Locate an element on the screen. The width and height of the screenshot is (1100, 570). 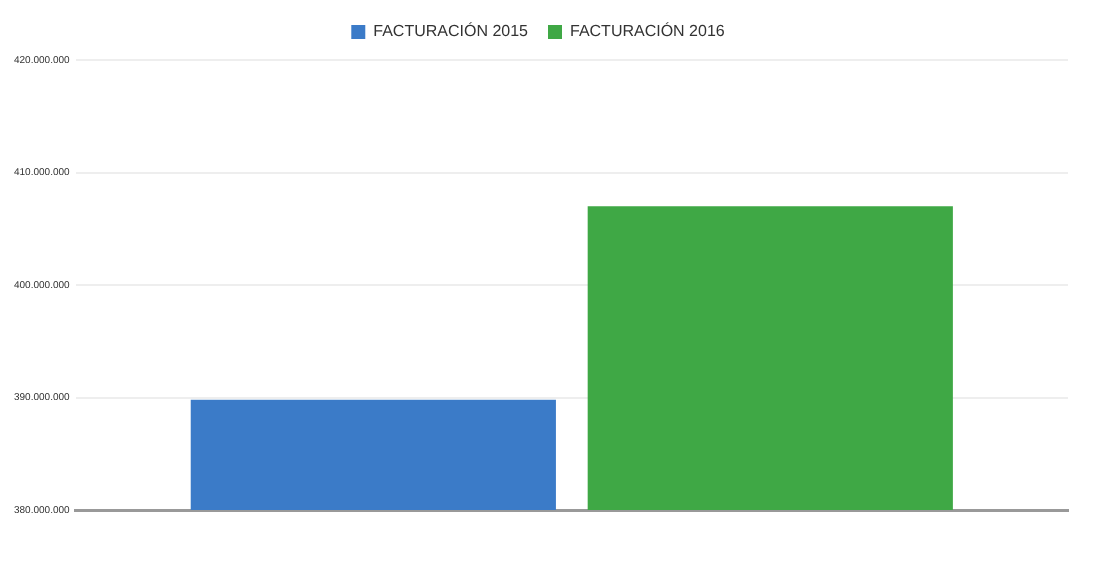
legend-label: FACTURACIÓN 2015 is located at coordinates (451, 31).